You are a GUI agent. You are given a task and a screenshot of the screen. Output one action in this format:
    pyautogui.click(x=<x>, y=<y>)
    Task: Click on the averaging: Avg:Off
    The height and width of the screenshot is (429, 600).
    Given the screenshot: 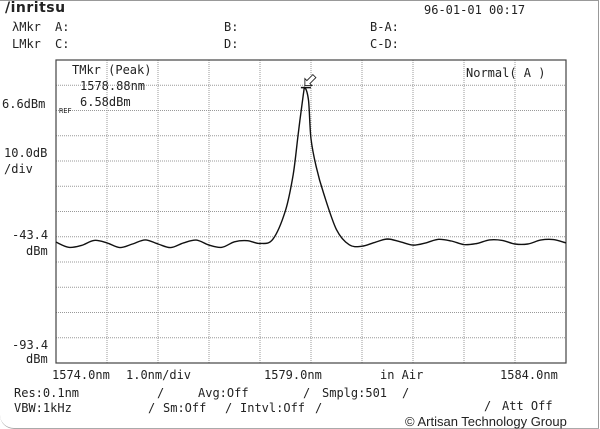 What is the action you would take?
    pyautogui.click(x=223, y=393)
    